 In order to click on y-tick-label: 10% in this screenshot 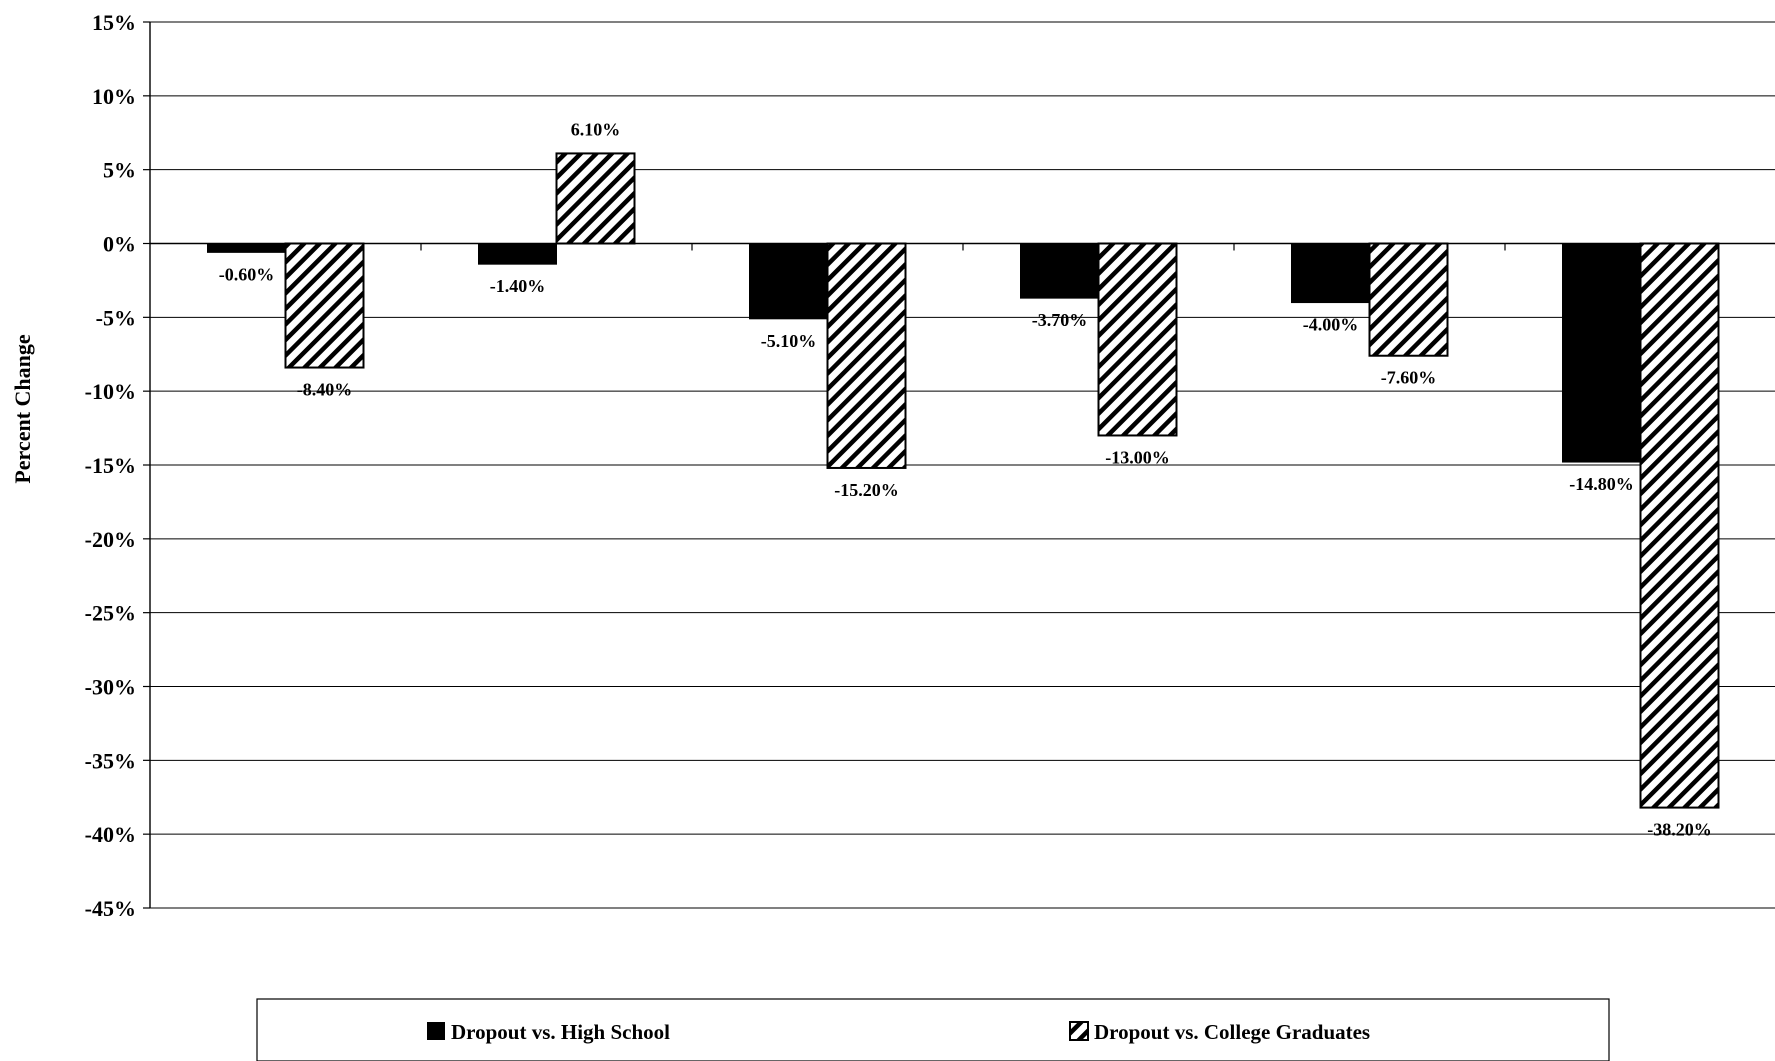, I will do `click(114, 96)`.